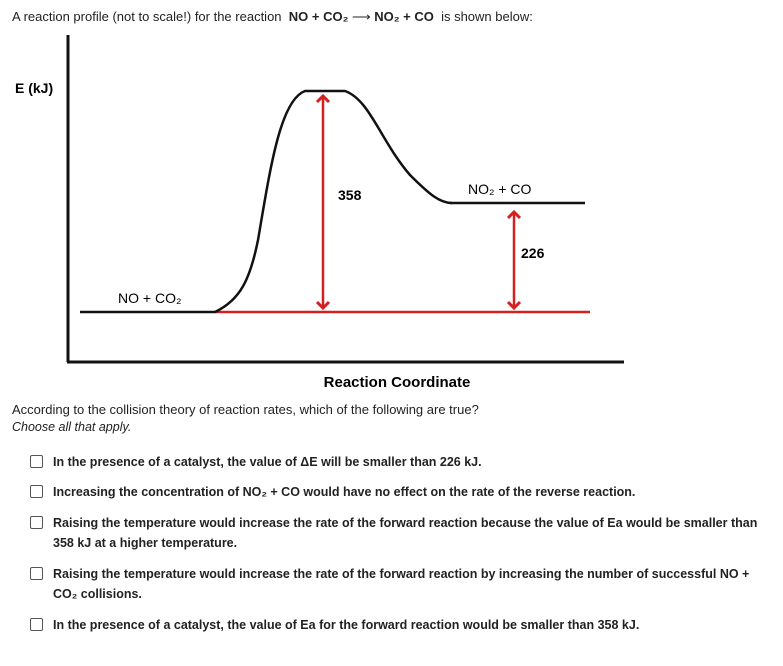 This screenshot has width=783, height=666. What do you see at coordinates (350, 195) in the screenshot?
I see `ea-label: 358` at bounding box center [350, 195].